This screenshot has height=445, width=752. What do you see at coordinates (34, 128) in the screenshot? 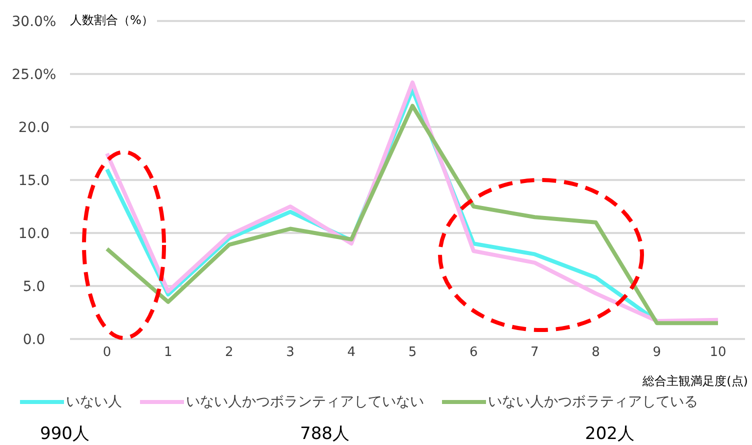
I see `y-tick-label: 20.0` at bounding box center [34, 128].